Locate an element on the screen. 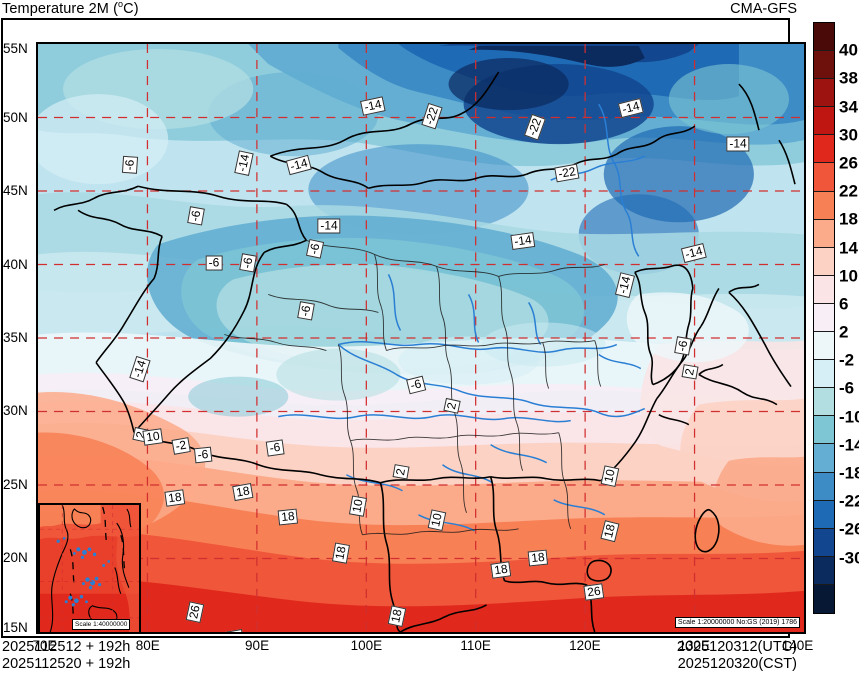  lon-tick-110e: 110E is located at coordinates (475, 645).